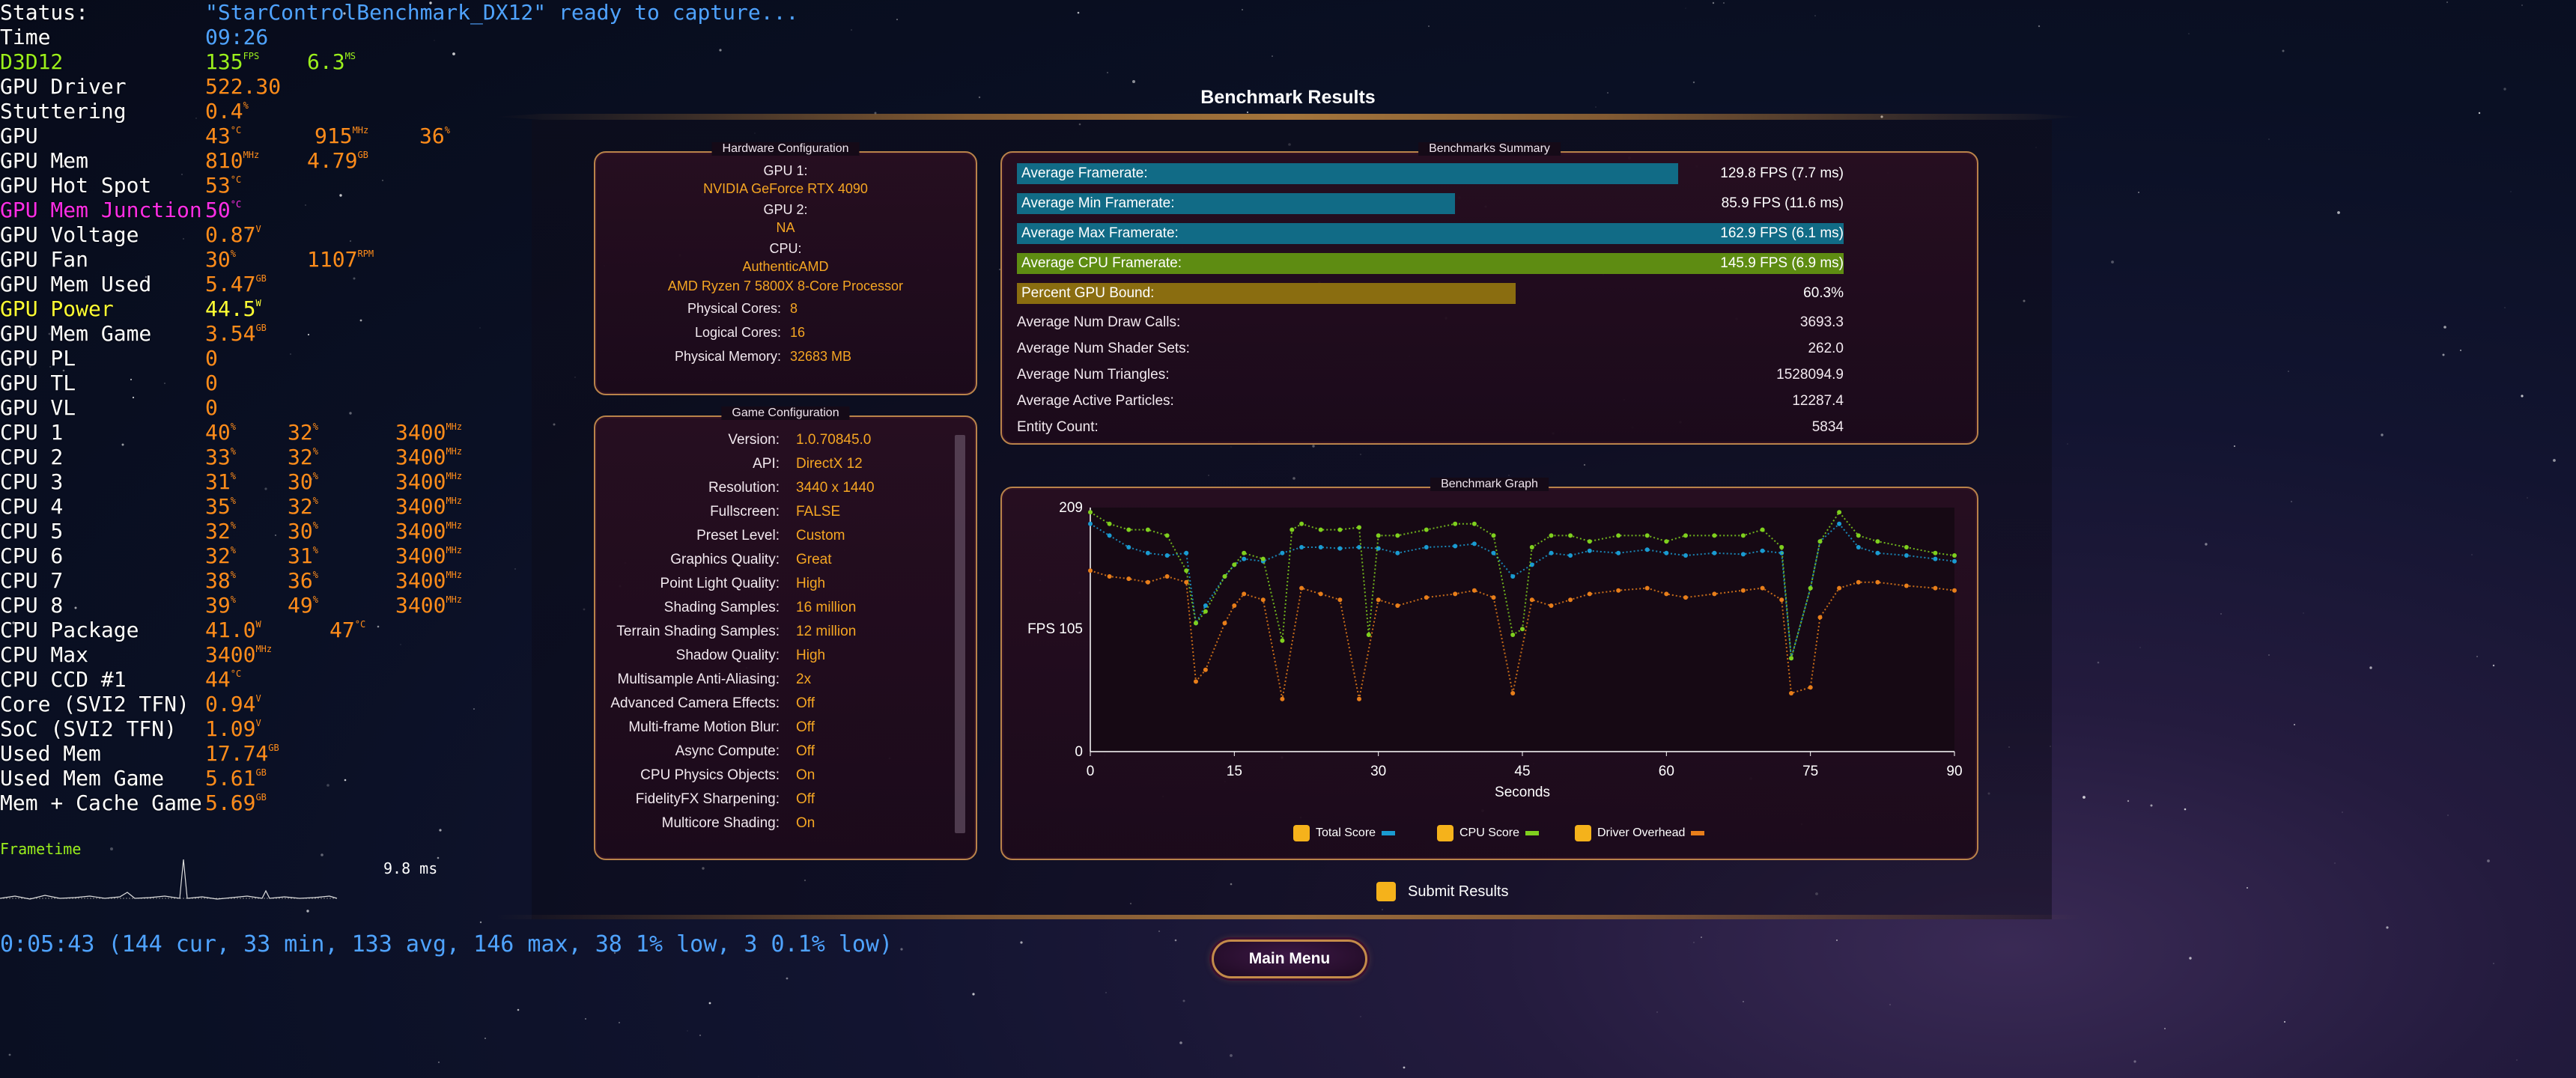  I want to click on osd-value-number: 17.74, so click(237, 753).